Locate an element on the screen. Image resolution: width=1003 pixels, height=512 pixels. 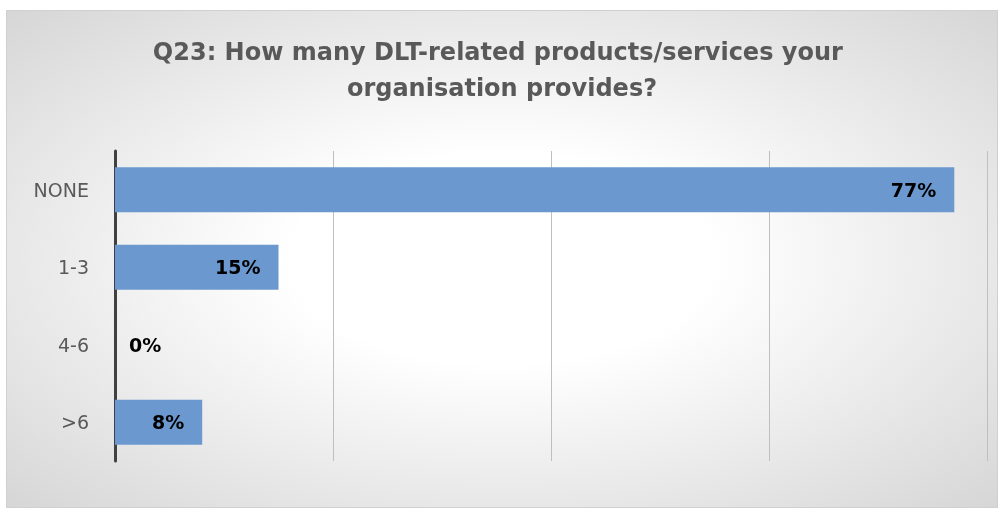
chart-title: Q23: How many DLT-related products/services your organisation provides? is located at coordinates (502, 70).